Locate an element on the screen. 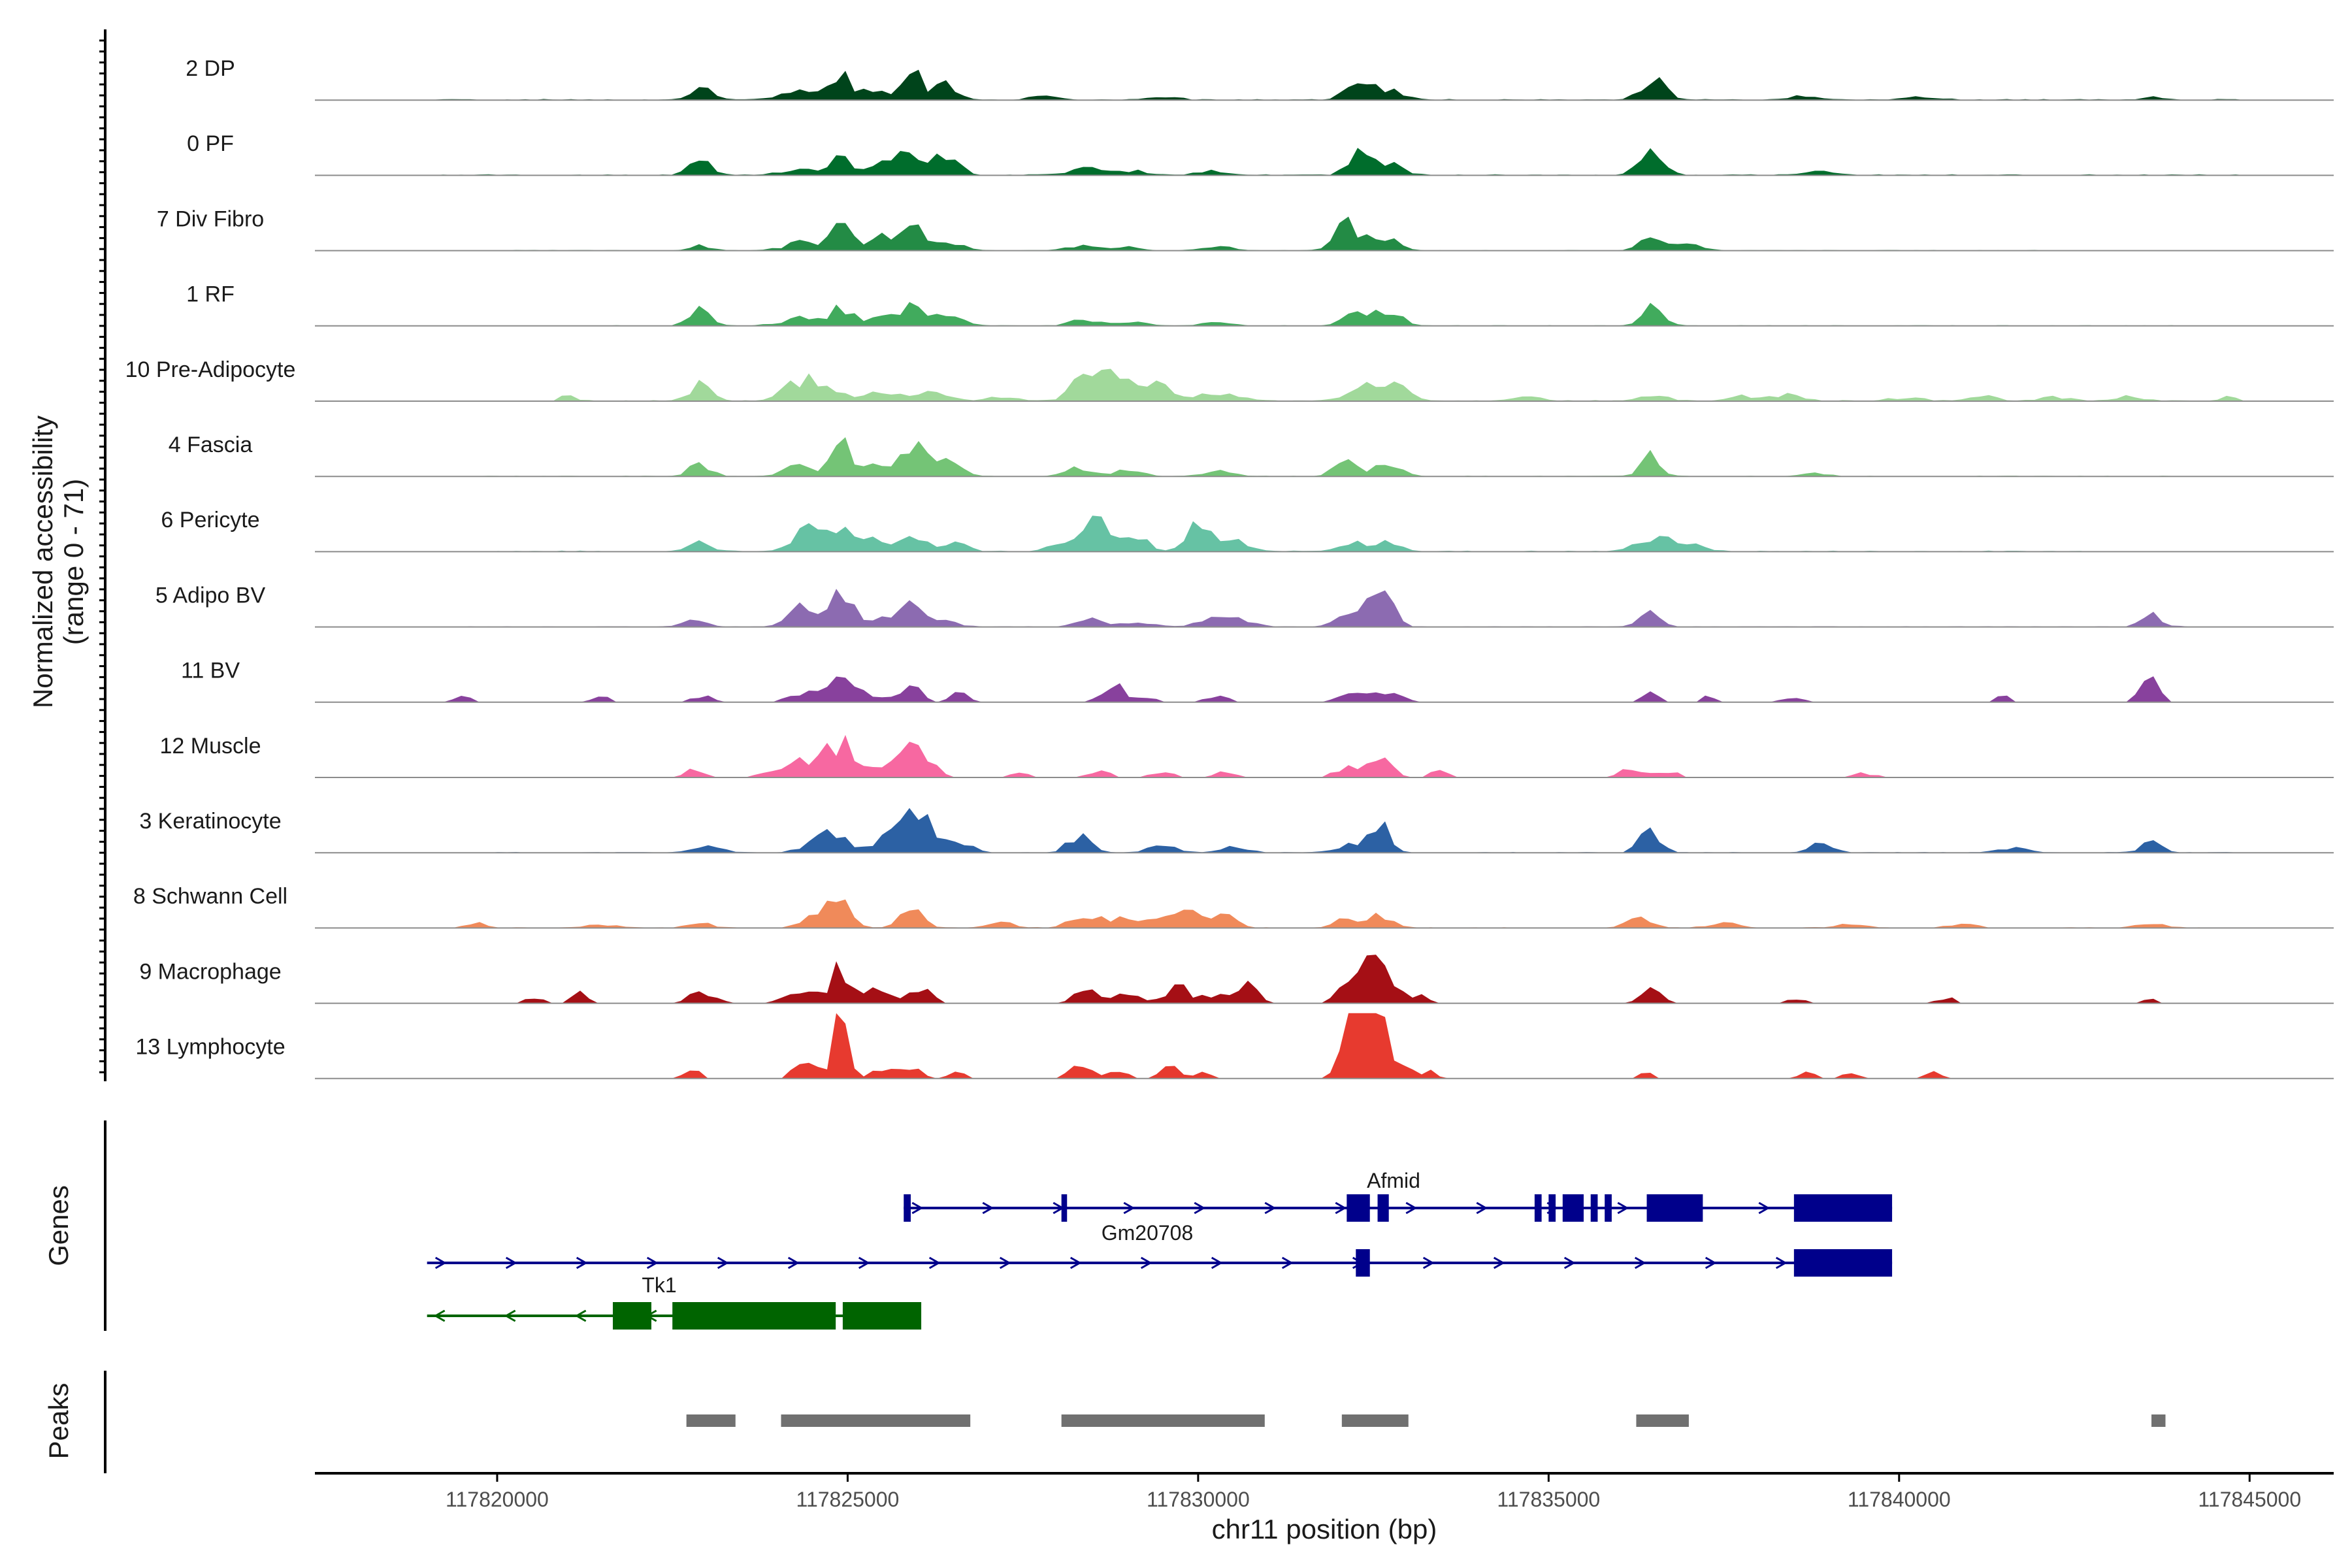 This screenshot has width=2352, height=1568. coverage-track: 10 Pre-Adipocyte is located at coordinates (1229, 379).